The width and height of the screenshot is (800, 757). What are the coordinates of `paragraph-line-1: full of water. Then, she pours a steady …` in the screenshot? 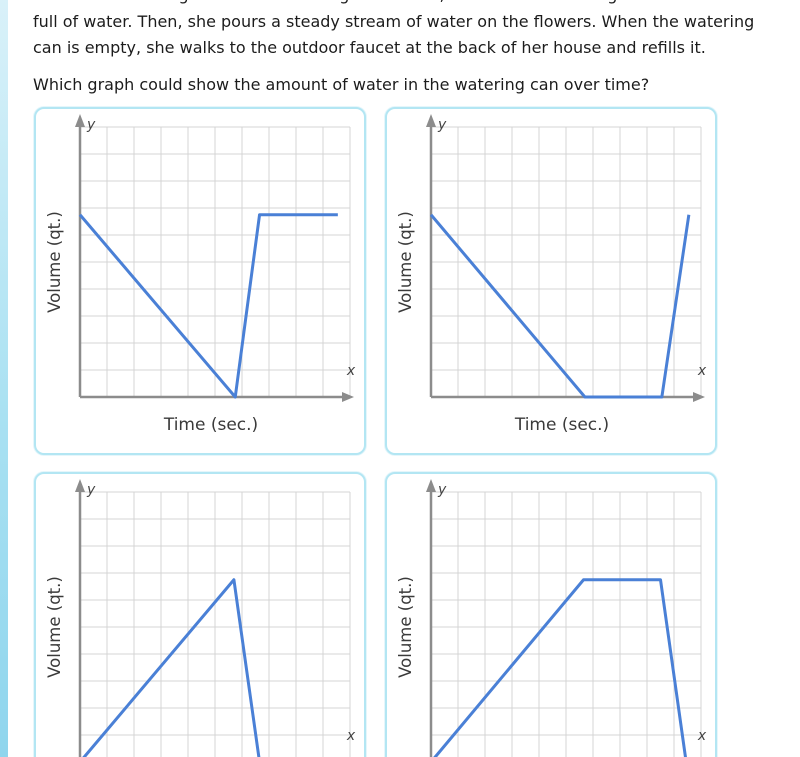 It's located at (394, 21).